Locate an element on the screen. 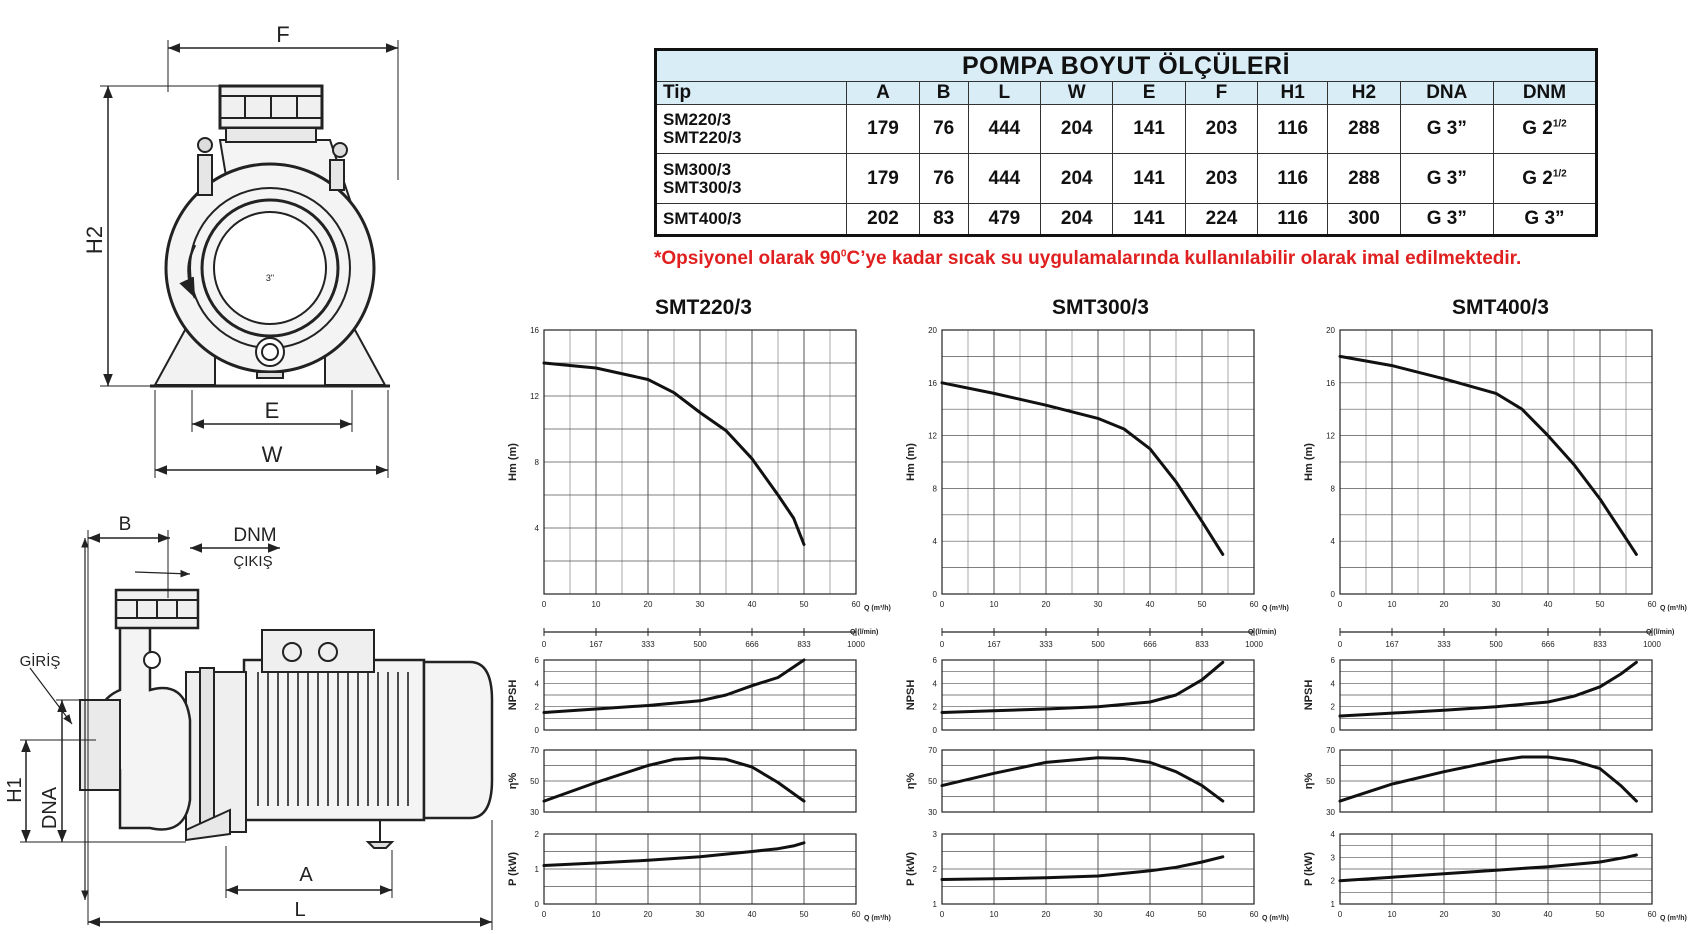 The height and width of the screenshot is (934, 1708). chart-panel: 0 2 4 6 NPSH is located at coordinates (1478, 695).